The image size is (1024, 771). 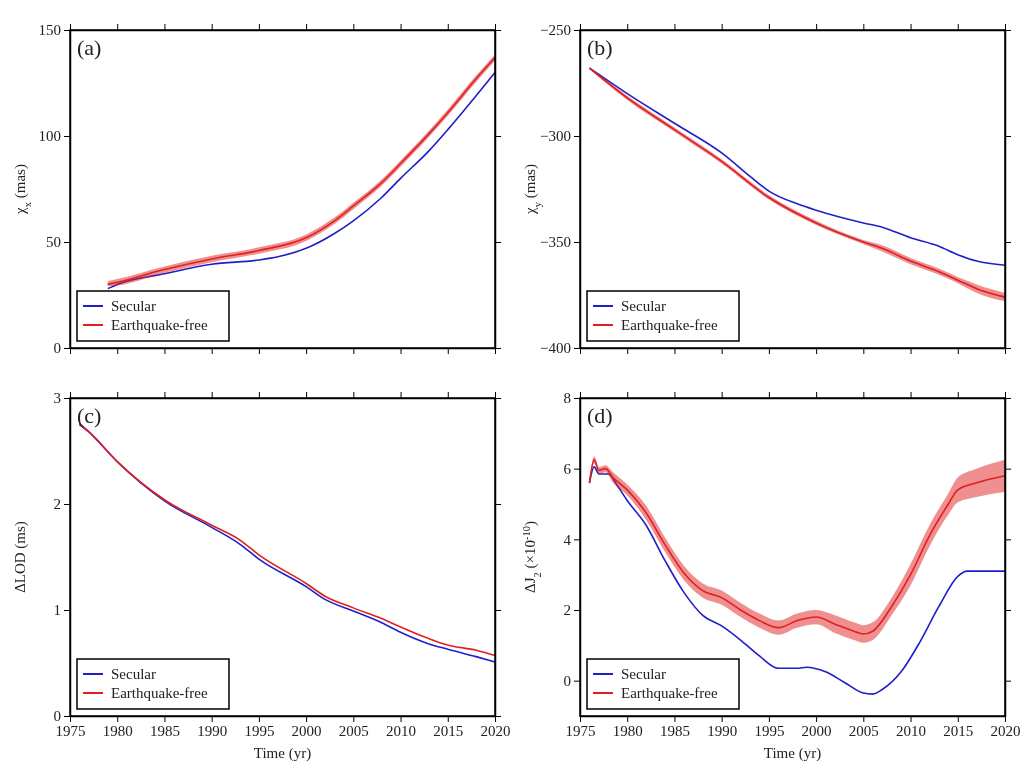 What do you see at coordinates (600, 47) in the screenshot?
I see `annotation: (b)` at bounding box center [600, 47].